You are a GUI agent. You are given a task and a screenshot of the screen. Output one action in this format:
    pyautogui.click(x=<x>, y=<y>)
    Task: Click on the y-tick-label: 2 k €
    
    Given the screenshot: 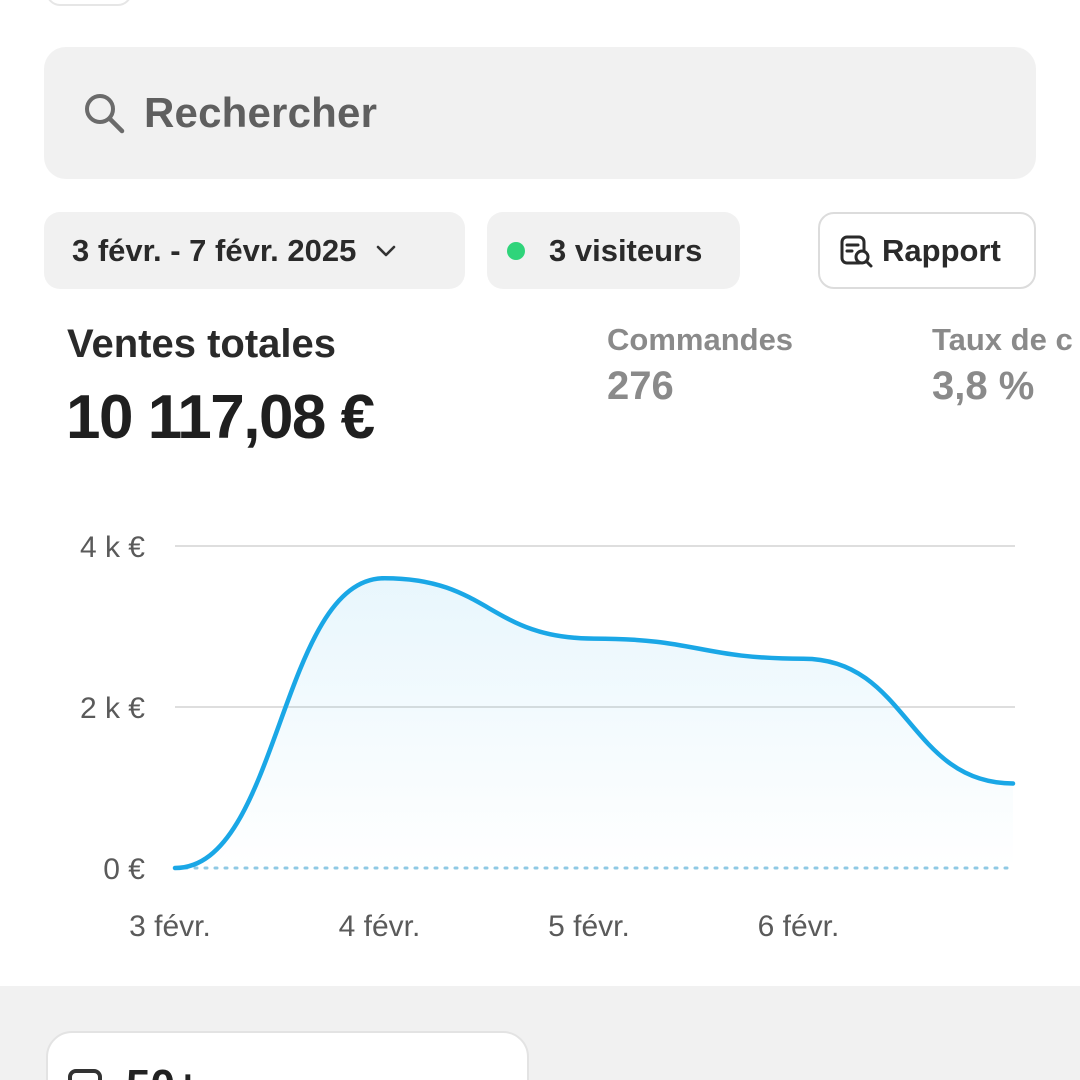 What is the action you would take?
    pyautogui.click(x=112, y=708)
    